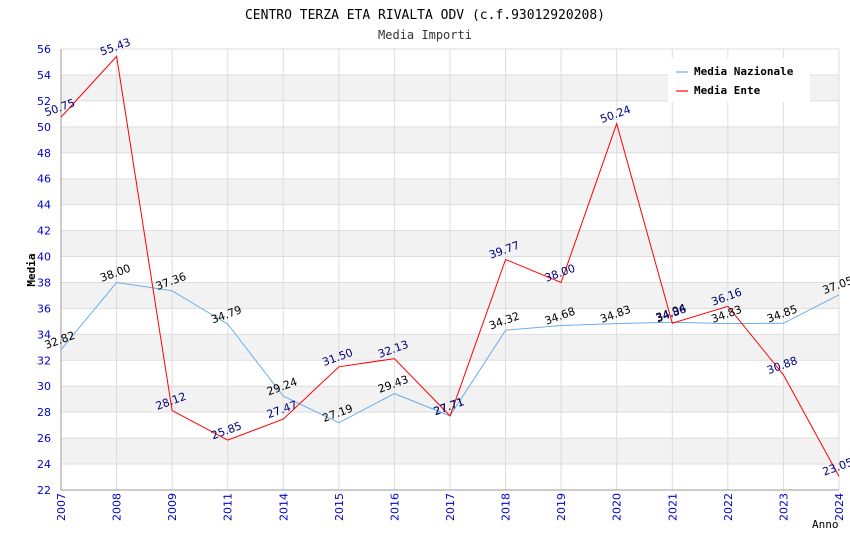 Image resolution: width=850 pixels, height=550 pixels. I want to click on x-tick-label: 2009, so click(172, 507).